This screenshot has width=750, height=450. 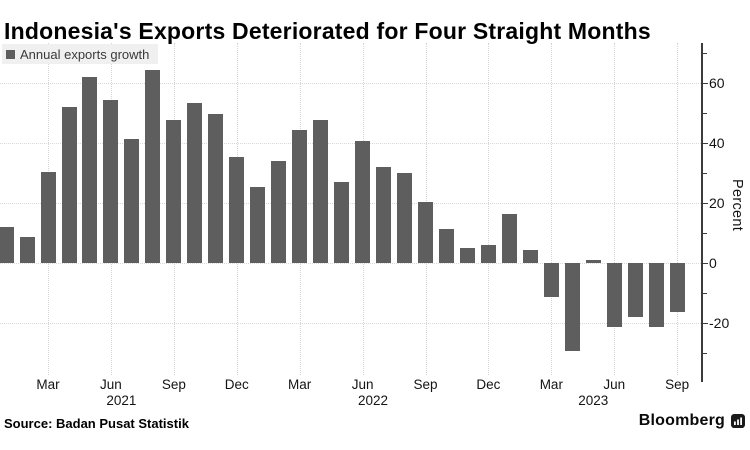 What do you see at coordinates (7, 245) in the screenshot?
I see `bar-jan-2021` at bounding box center [7, 245].